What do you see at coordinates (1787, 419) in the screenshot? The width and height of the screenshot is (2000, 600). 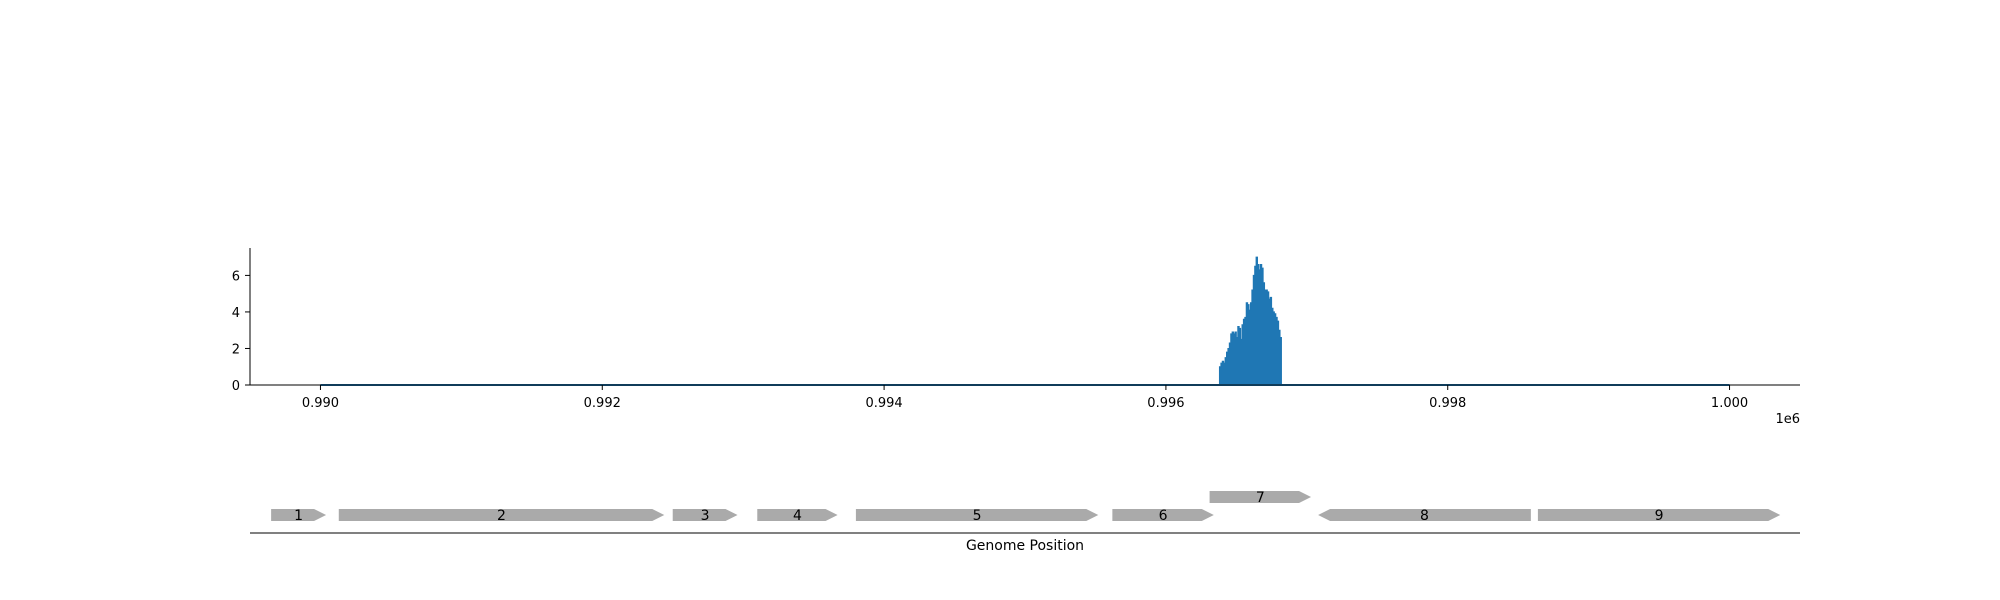 I see `x-axis-multiplier-label: 1e6` at bounding box center [1787, 419].